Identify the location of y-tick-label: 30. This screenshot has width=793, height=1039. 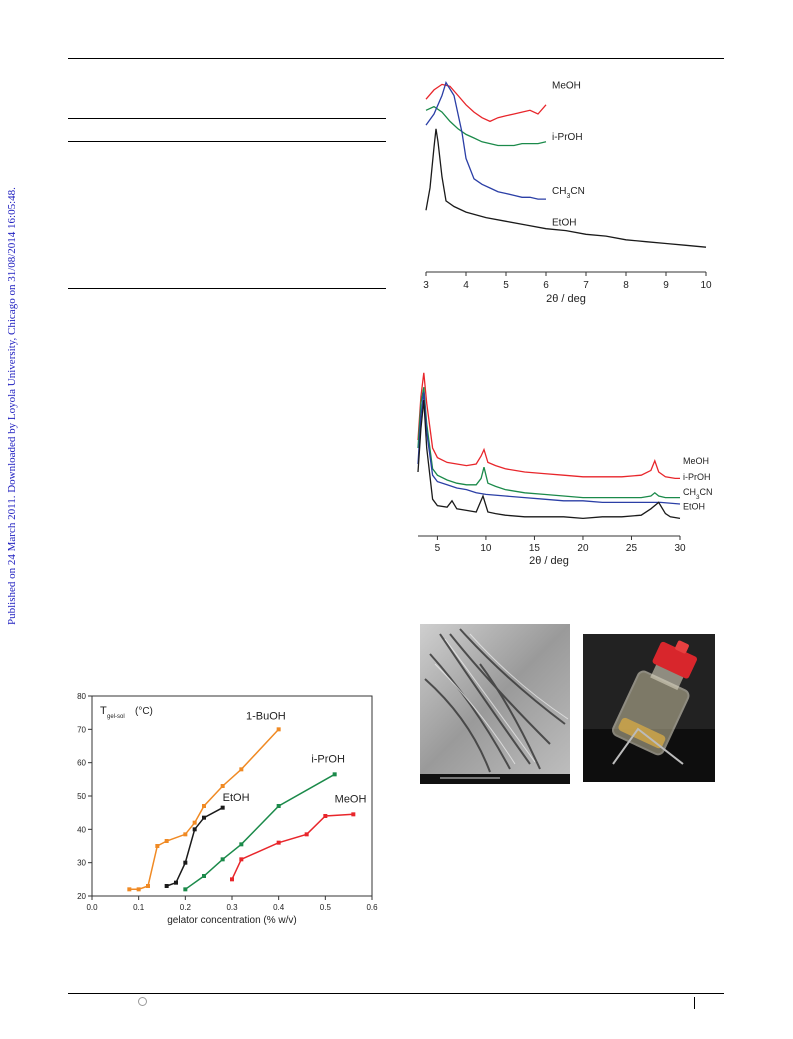
(81, 863).